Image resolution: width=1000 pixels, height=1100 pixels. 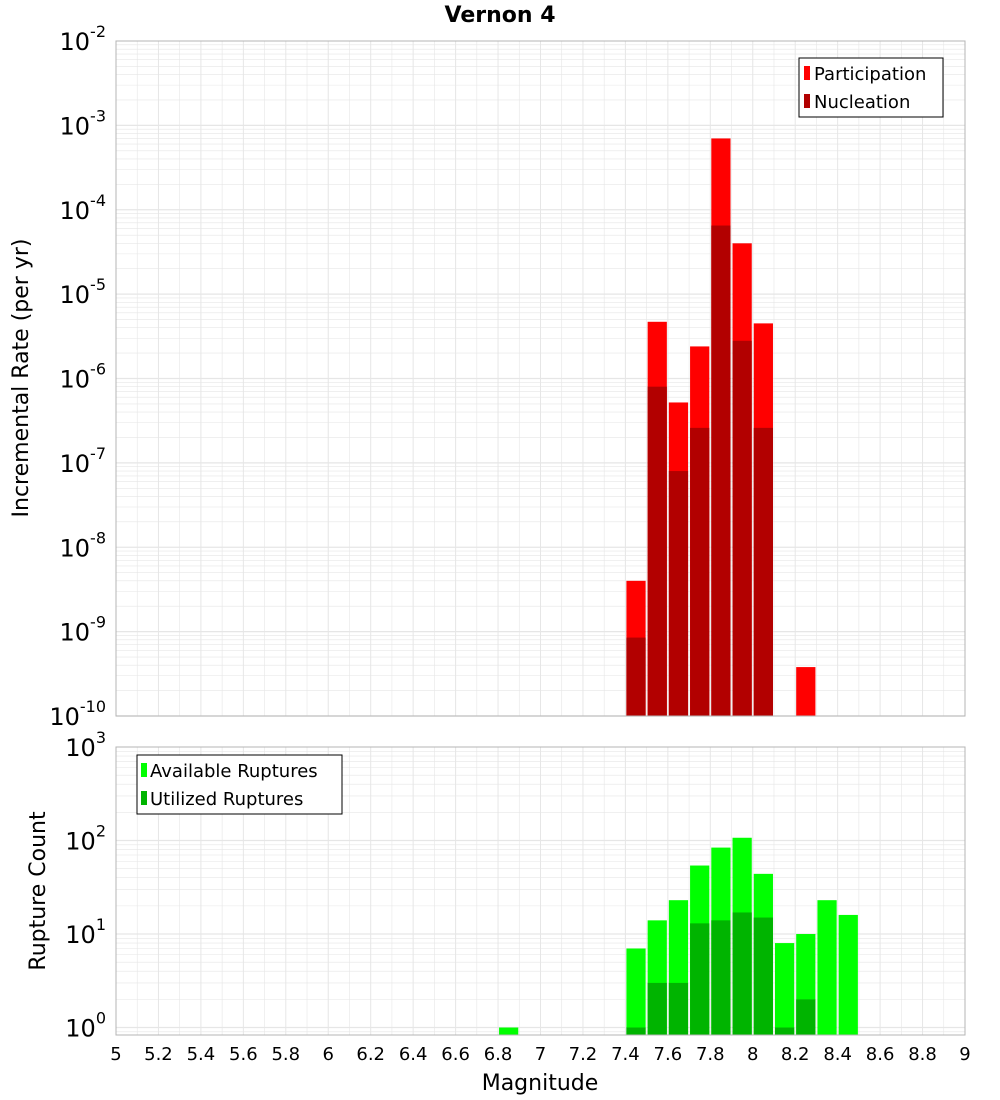 I want to click on y-tick-label: 10¹, so click(x=85, y=932).